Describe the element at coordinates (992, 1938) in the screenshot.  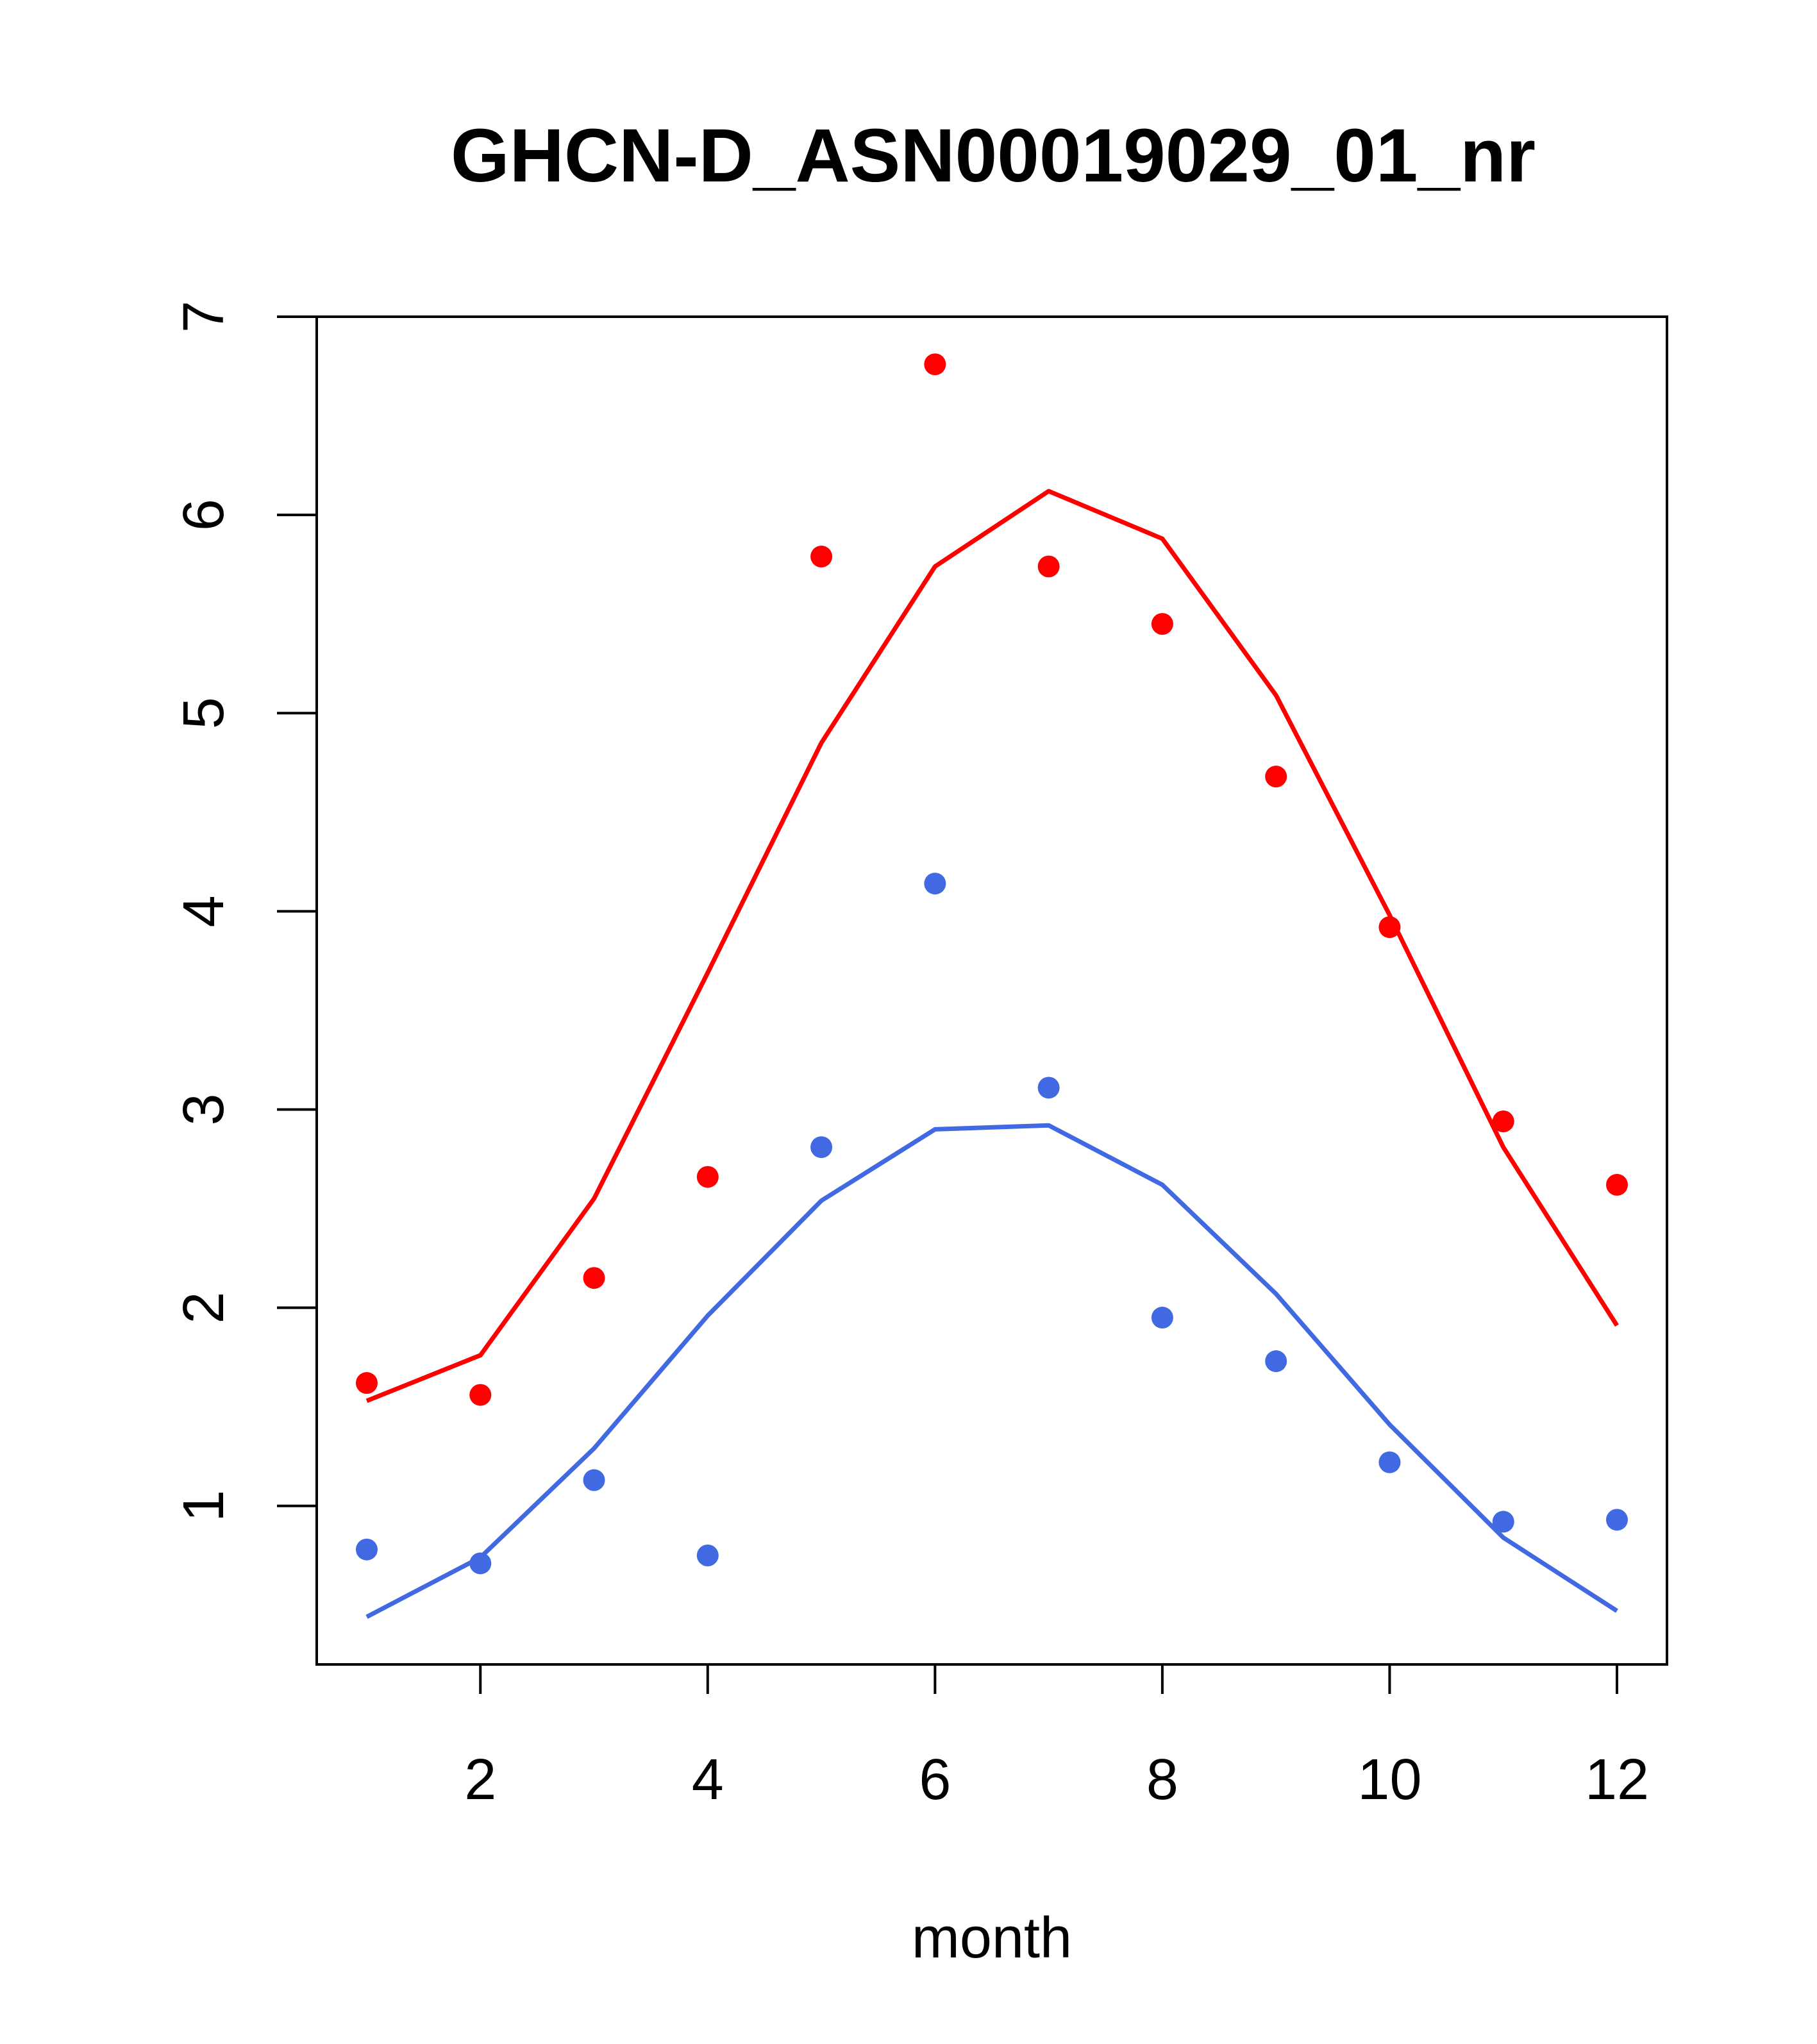
I see `x-axis-label: month` at that location.